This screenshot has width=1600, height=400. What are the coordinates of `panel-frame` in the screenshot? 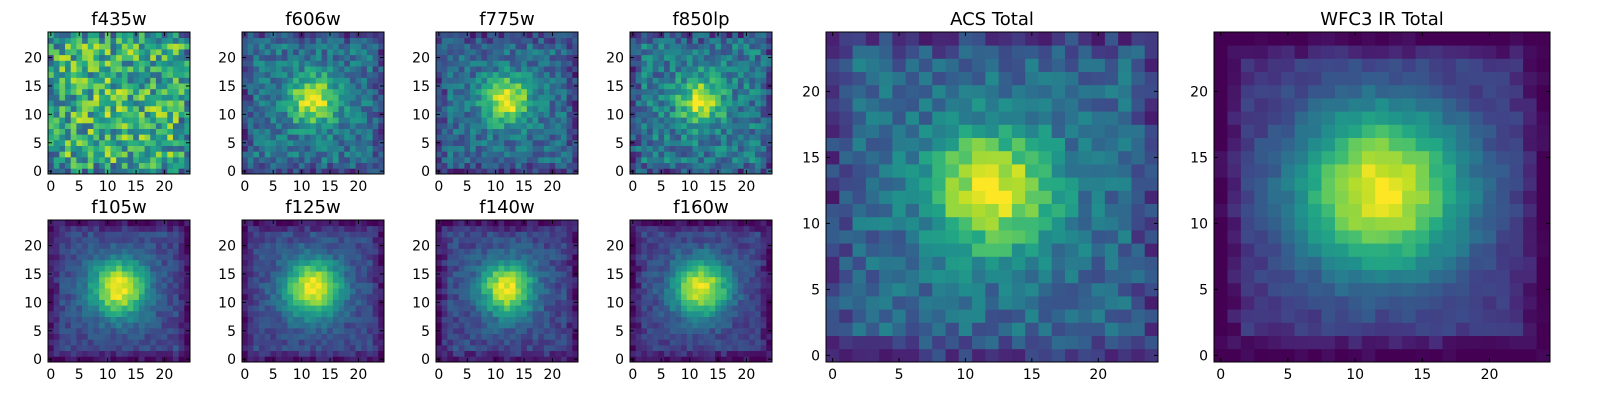 It's located at (119, 291).